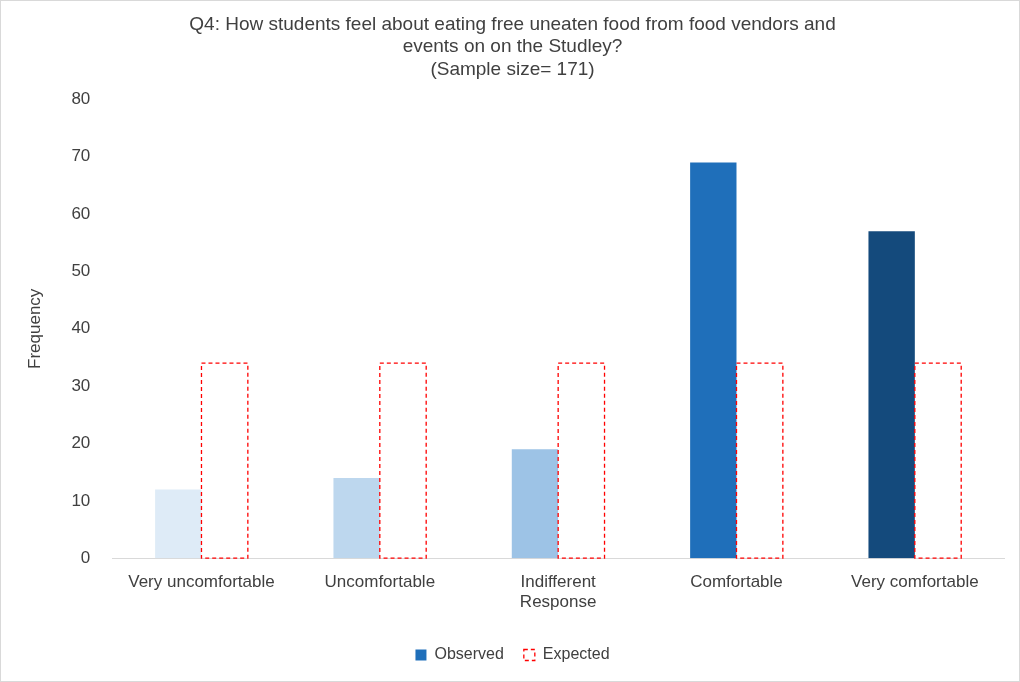 This screenshot has width=1020, height=682. Describe the element at coordinates (201, 582) in the screenshot. I see `x-tick-label: Very uncomfortable` at that location.